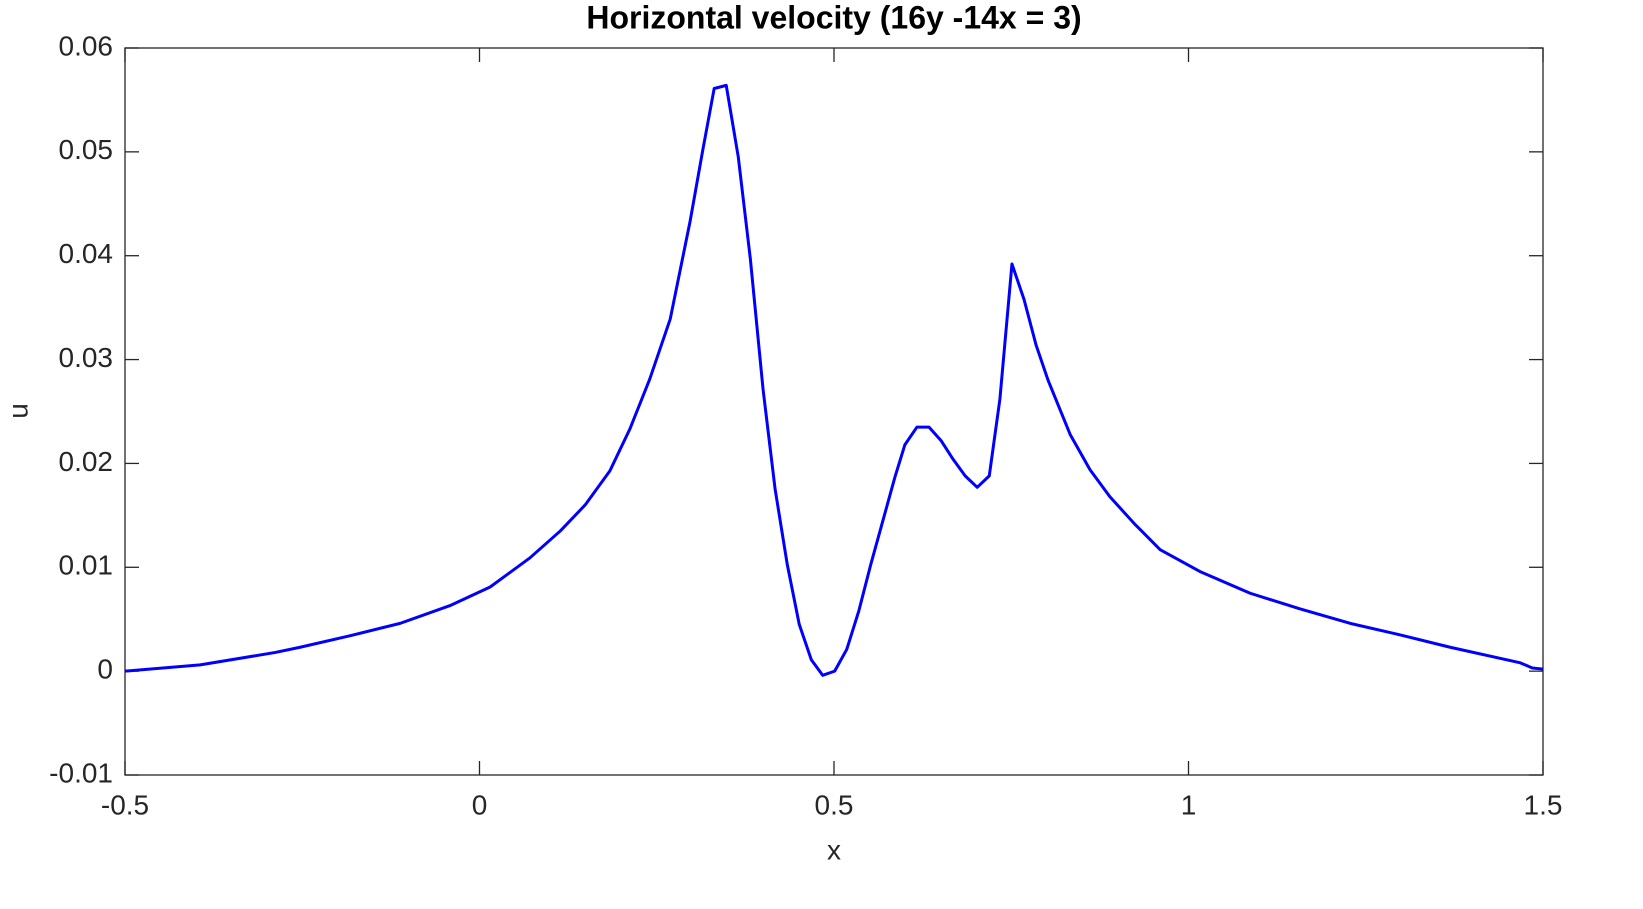 The width and height of the screenshot is (1643, 909). Describe the element at coordinates (86, 149) in the screenshot. I see `y-tick-label: 0.05` at that location.